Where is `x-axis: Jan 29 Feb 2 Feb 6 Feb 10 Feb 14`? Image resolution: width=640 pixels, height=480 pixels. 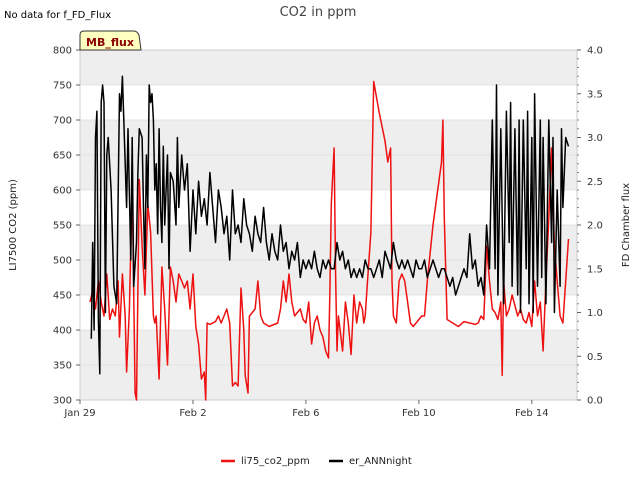
x-axis: Jan 29 Feb 2 Feb 6 Feb 10 Feb 14 is located at coordinates (306, 409).